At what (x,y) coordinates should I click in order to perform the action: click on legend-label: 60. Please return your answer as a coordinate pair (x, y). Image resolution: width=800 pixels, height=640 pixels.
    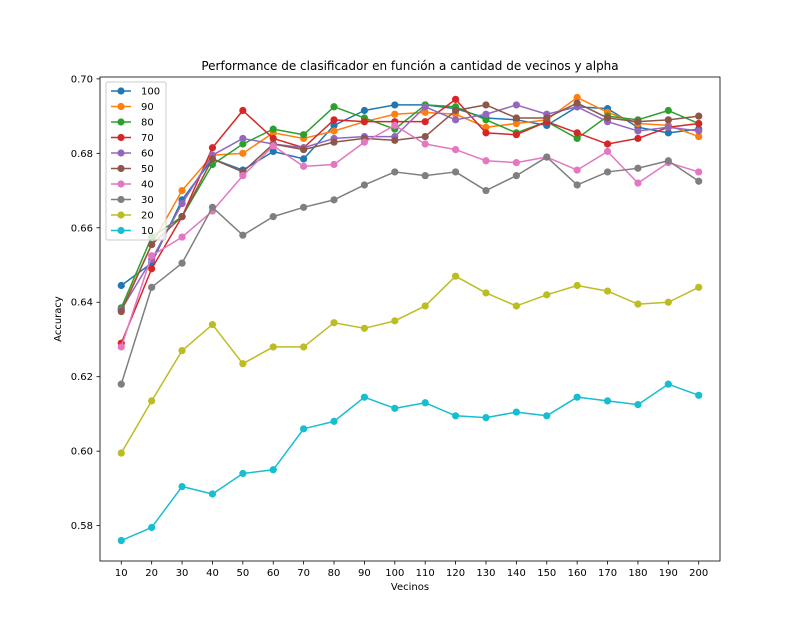
    Looking at the image, I should click on (147, 154).